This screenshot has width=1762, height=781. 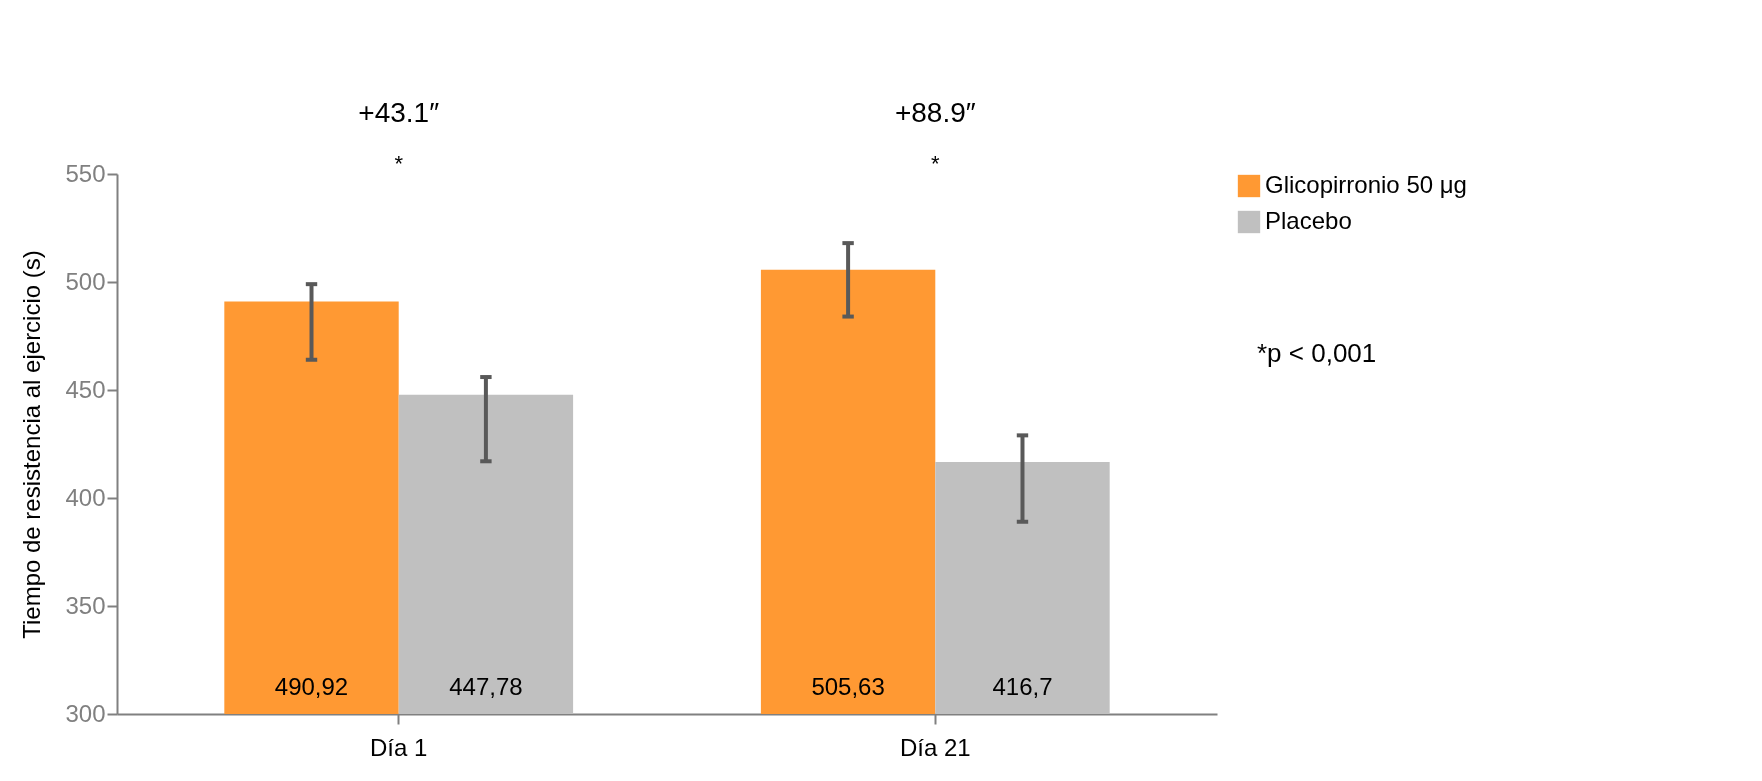 I want to click on x-tick-label: Día 1, so click(x=399, y=747).